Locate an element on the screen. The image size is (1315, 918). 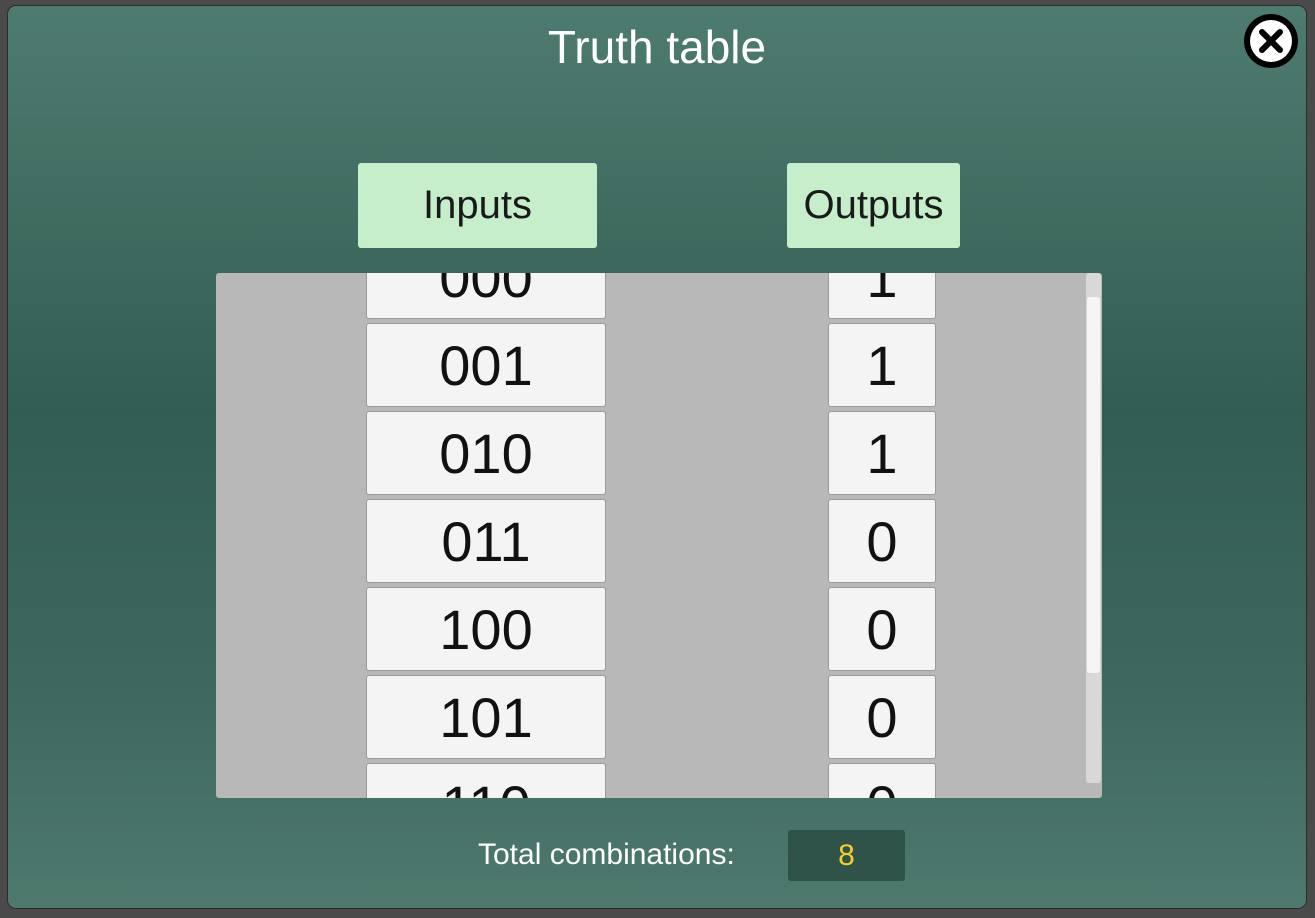
table-row: 010 1 is located at coordinates (659, 455).